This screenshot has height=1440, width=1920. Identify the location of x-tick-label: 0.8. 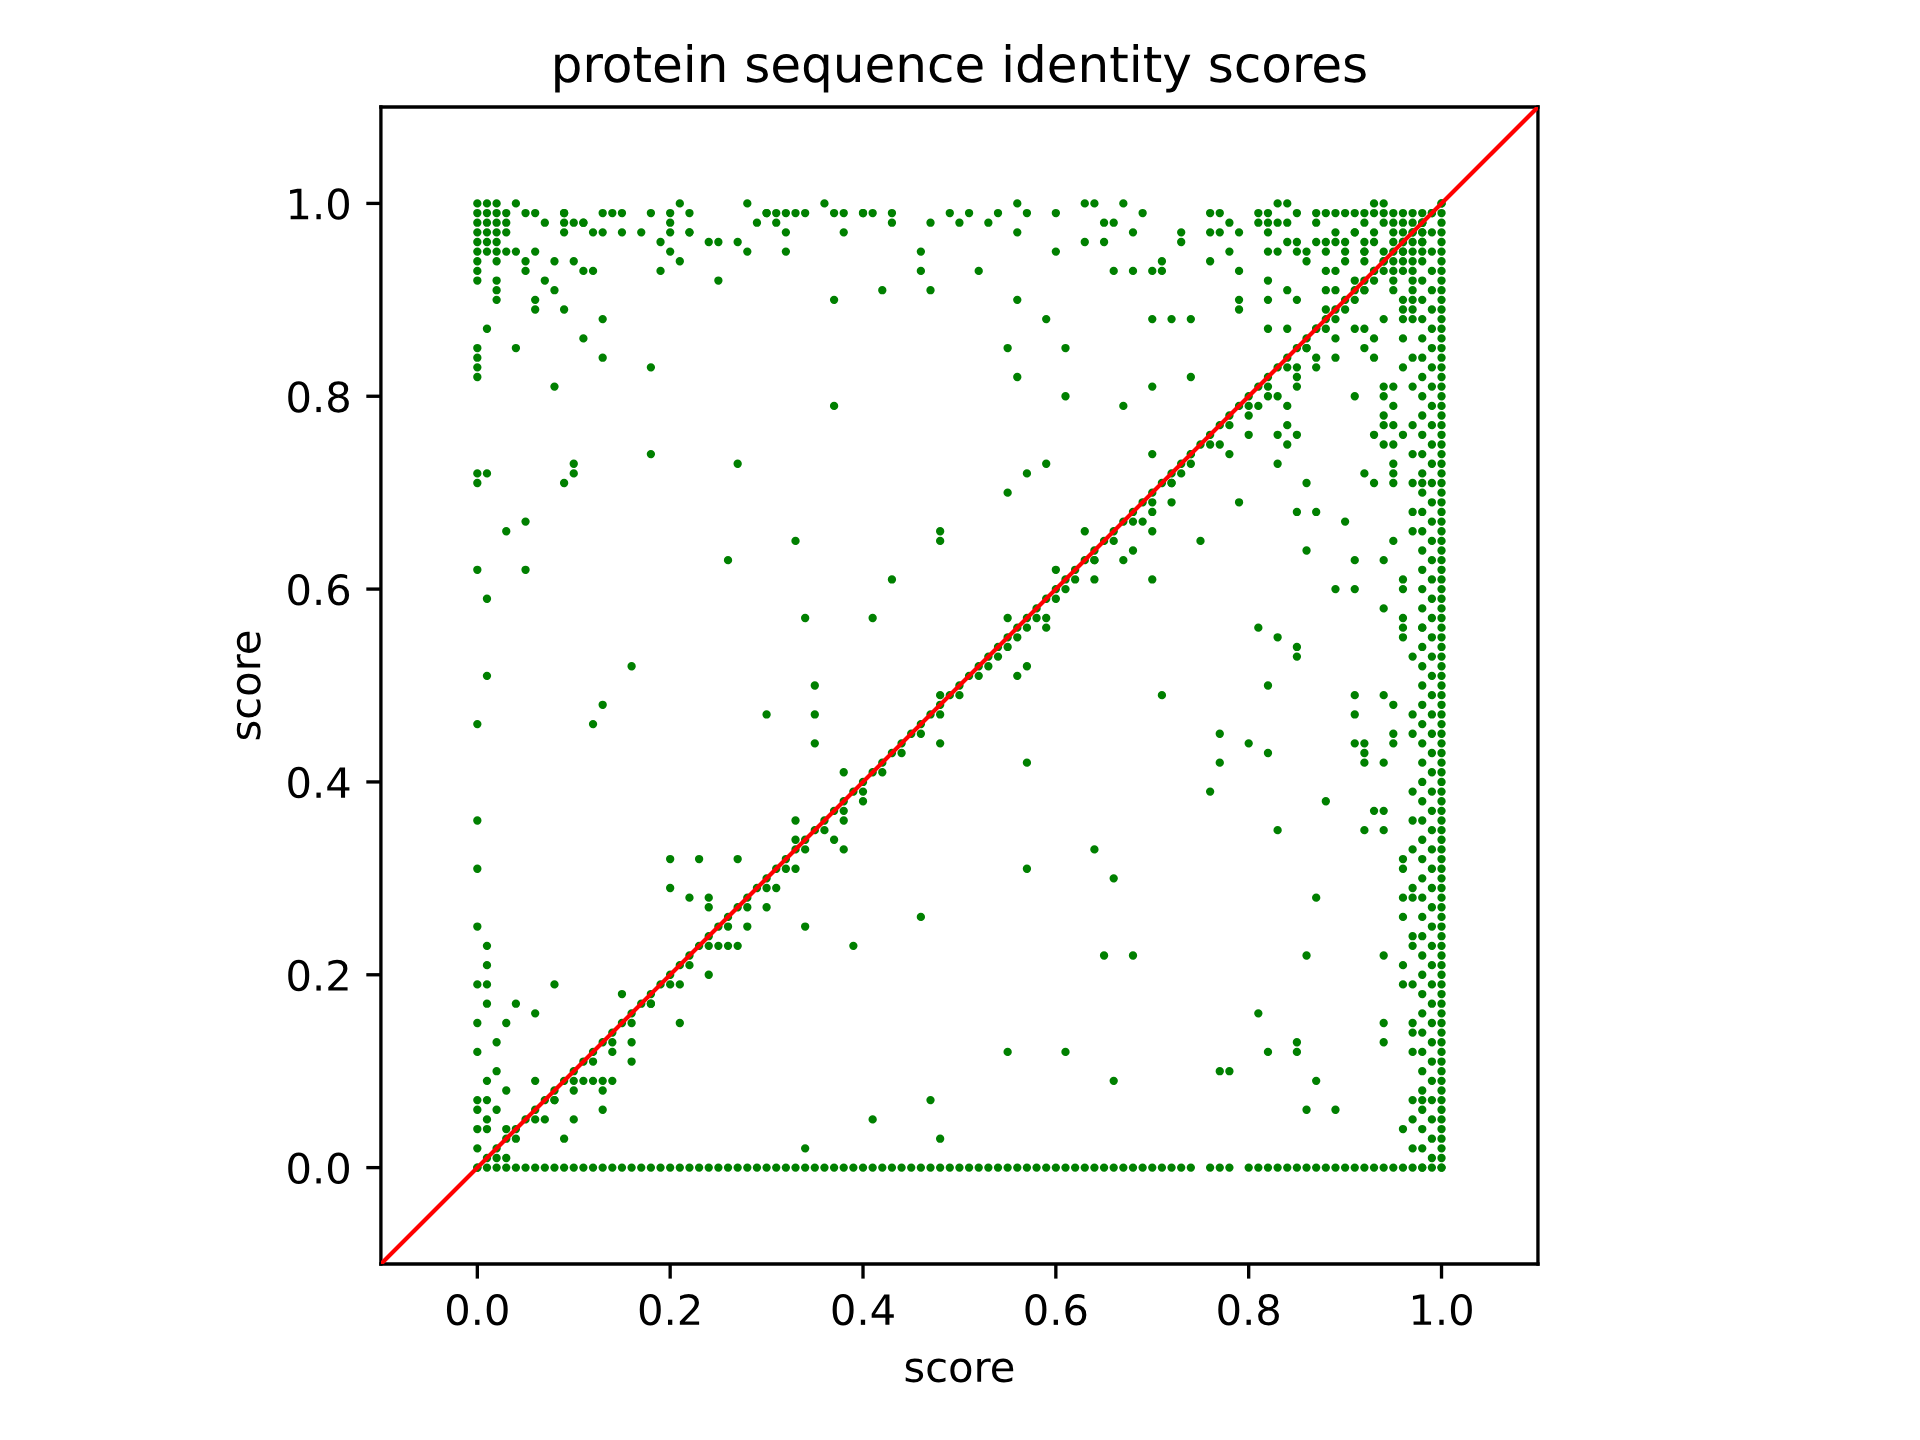
(1248, 1309).